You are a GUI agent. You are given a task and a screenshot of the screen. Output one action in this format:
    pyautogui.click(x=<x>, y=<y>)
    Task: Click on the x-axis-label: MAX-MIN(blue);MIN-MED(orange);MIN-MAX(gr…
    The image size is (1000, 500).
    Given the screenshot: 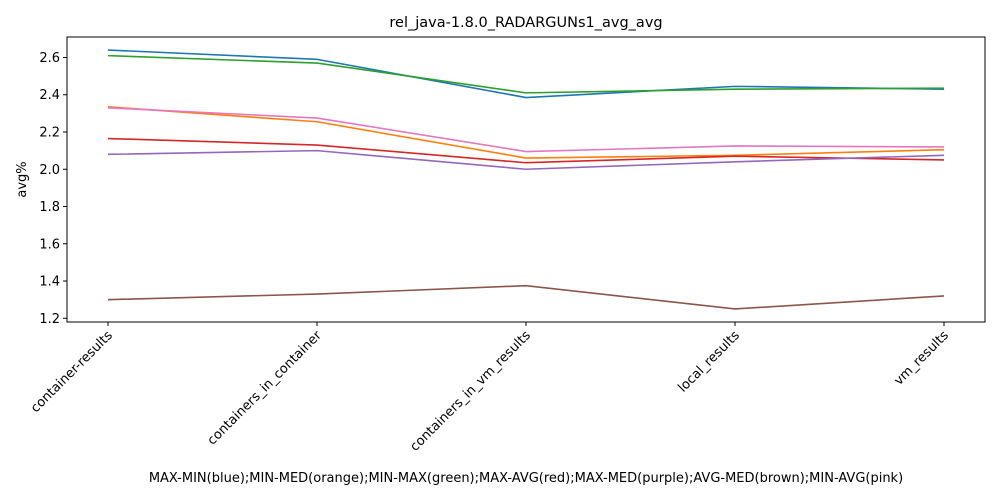 What is the action you would take?
    pyautogui.click(x=526, y=478)
    